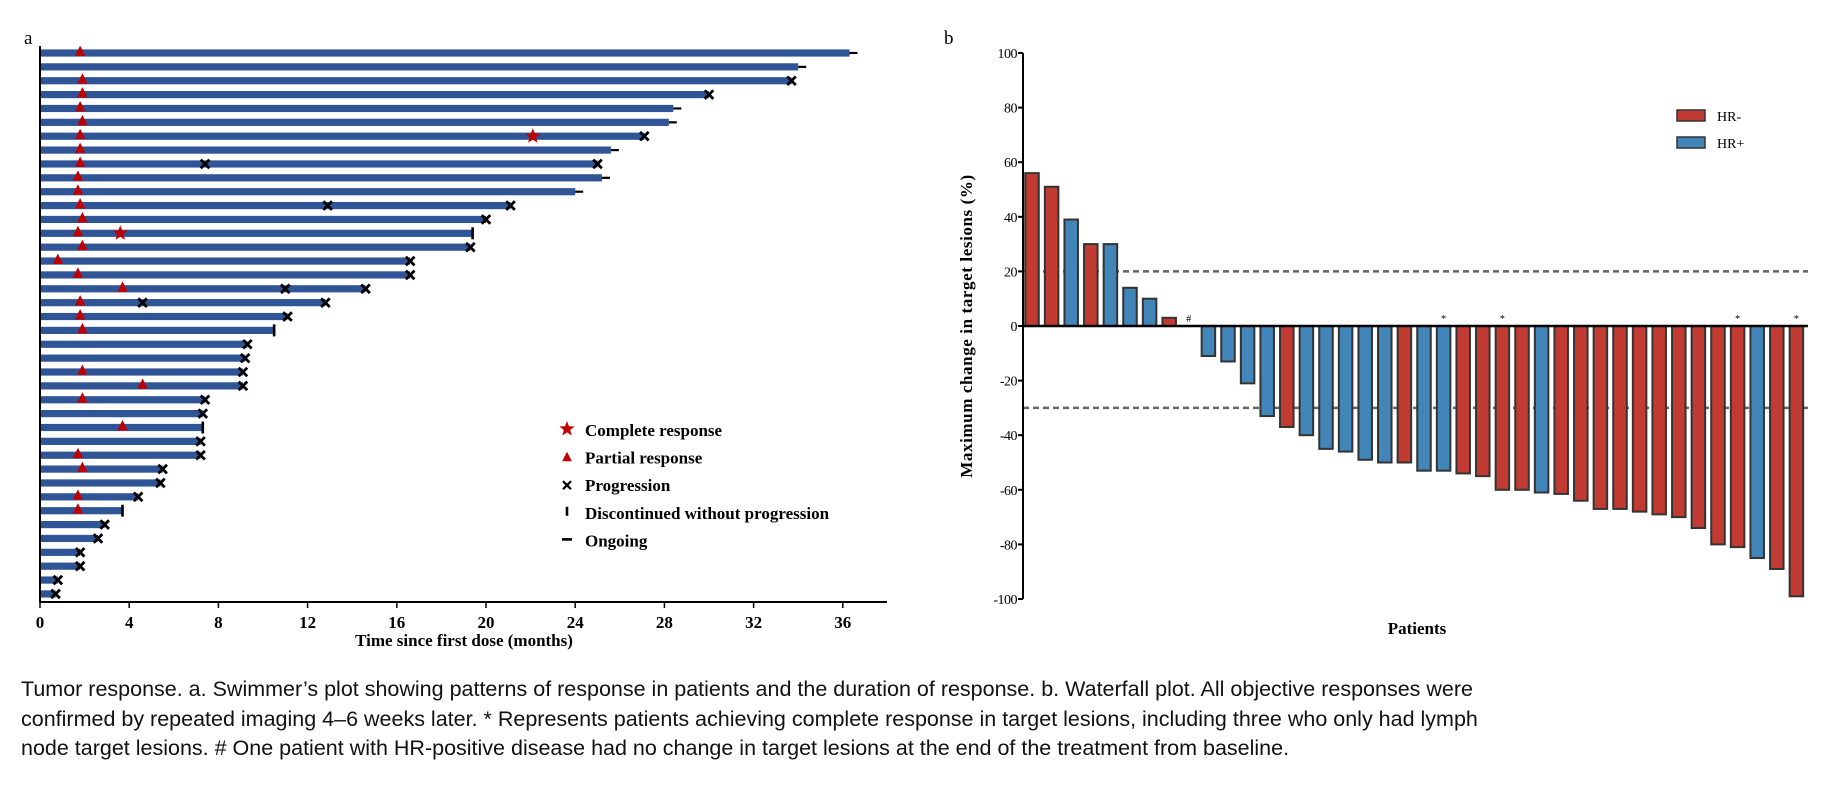 The image size is (1835, 803). I want to click on x-tick-label: 4, so click(129, 622).